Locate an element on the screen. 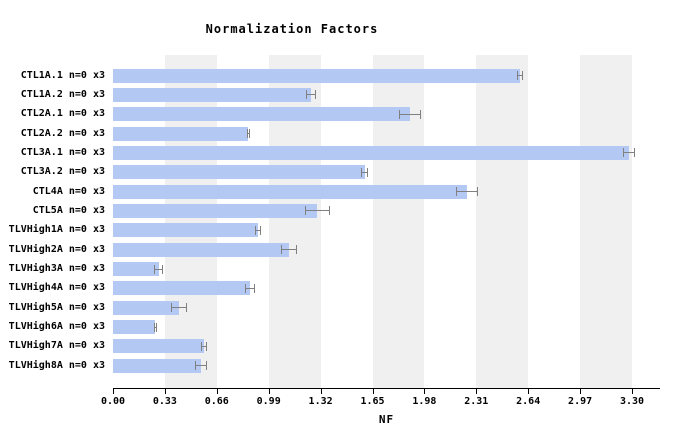  x-tick-label: 0.99 is located at coordinates (268, 401).